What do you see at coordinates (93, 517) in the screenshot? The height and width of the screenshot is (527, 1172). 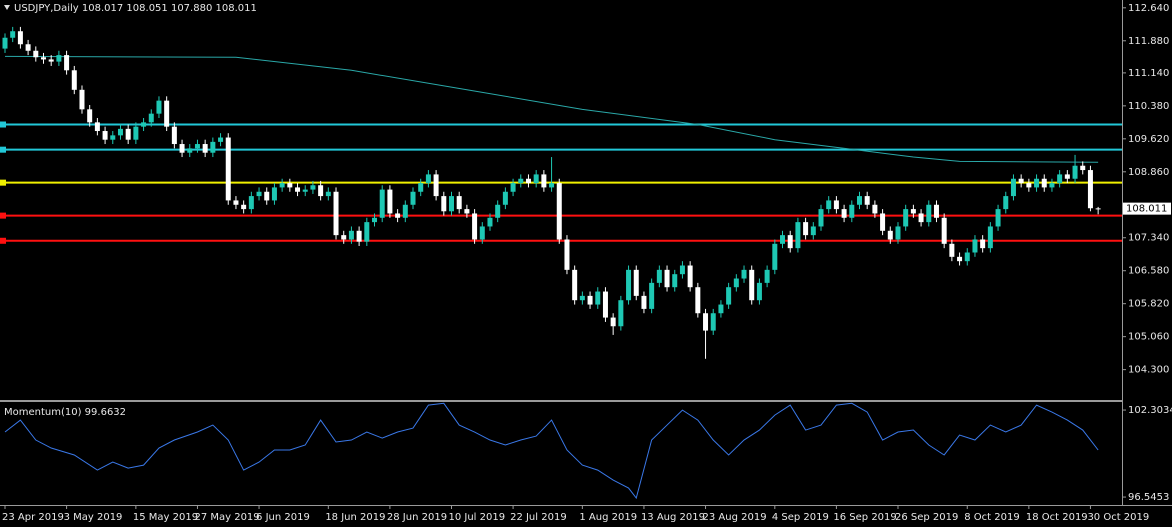 I see `x-tick-label: 3 May 2019` at bounding box center [93, 517].